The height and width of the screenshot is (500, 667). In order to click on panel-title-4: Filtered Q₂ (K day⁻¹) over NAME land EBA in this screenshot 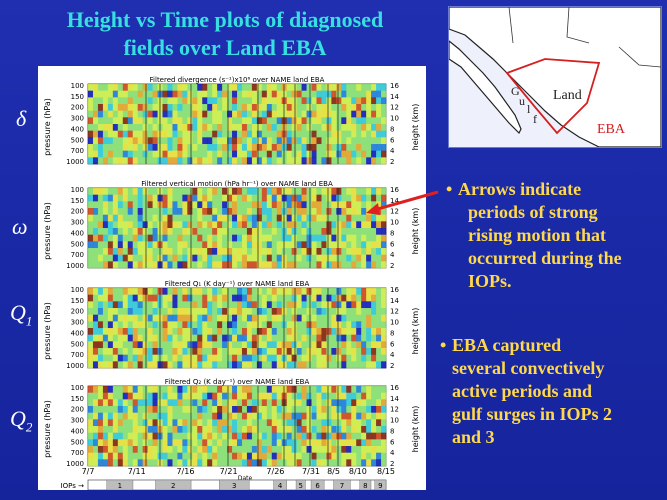, I will do `click(237, 382)`.